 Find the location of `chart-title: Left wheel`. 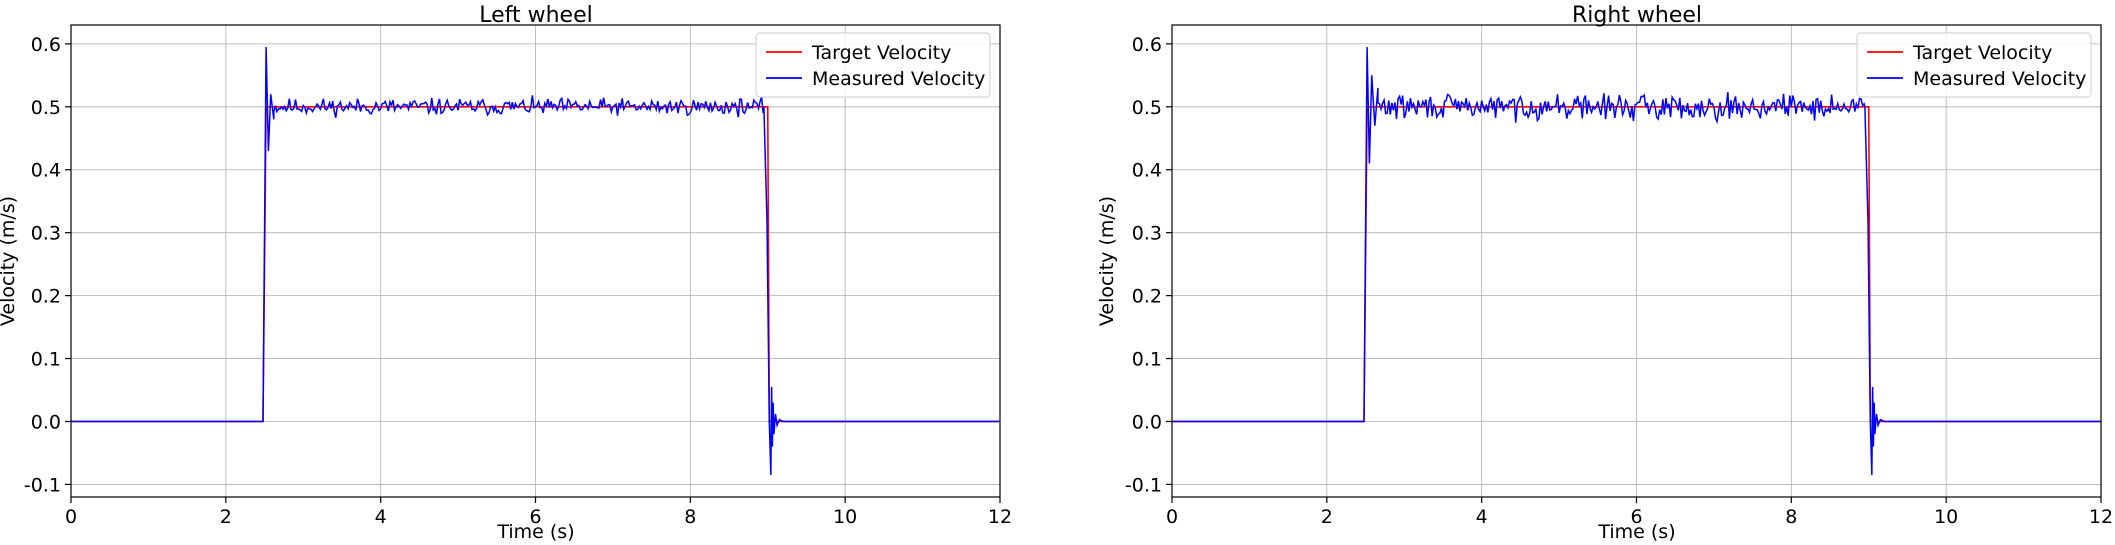

chart-title: Left wheel is located at coordinates (536, 15).